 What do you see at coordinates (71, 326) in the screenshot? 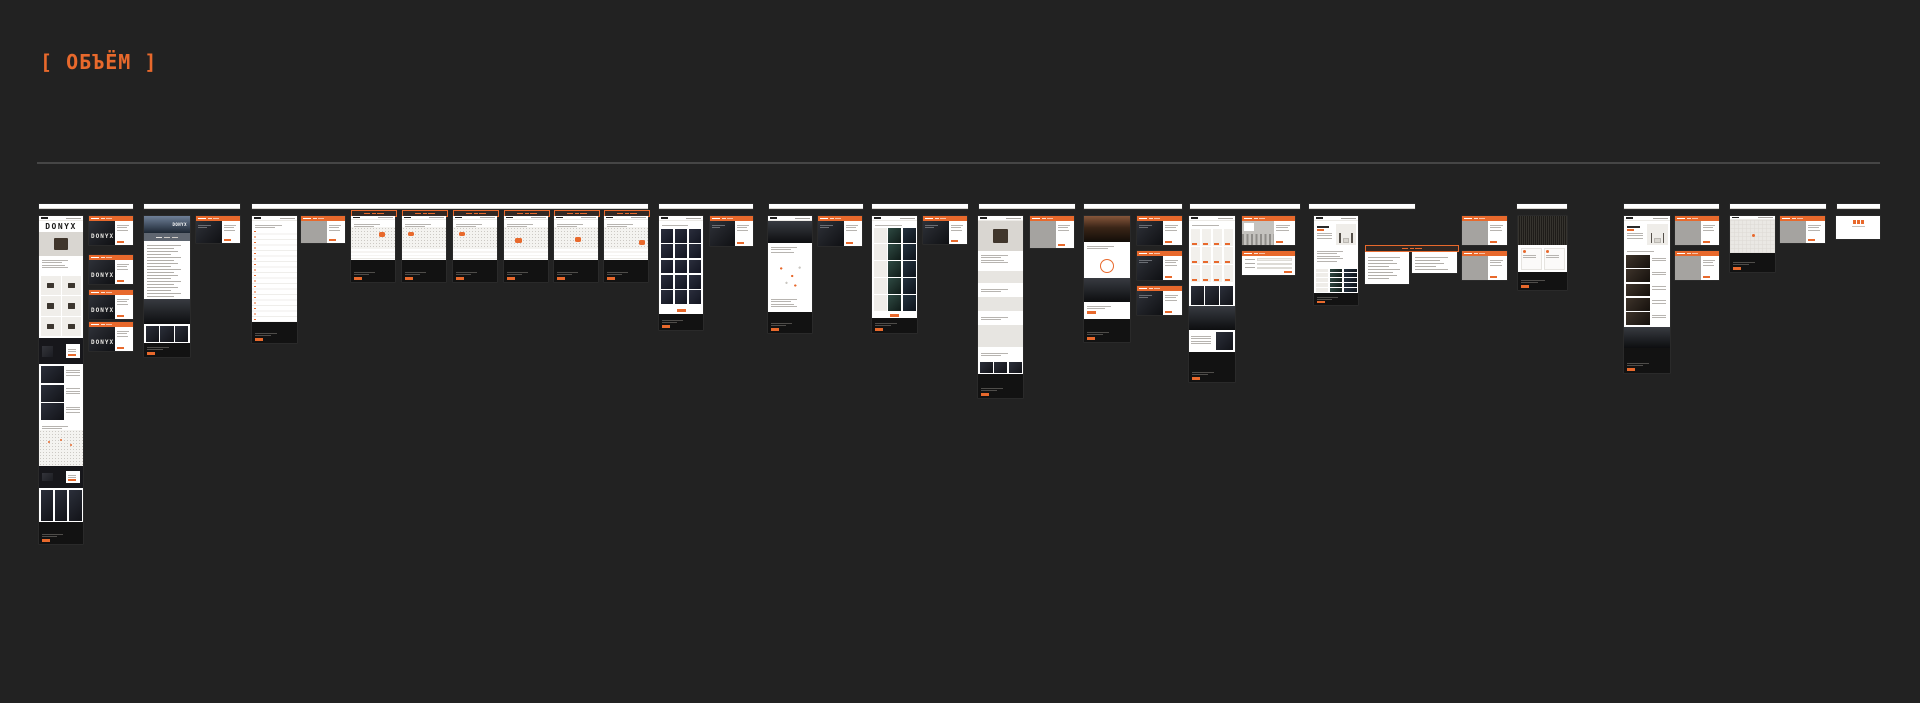
I see `product-photo` at bounding box center [71, 326].